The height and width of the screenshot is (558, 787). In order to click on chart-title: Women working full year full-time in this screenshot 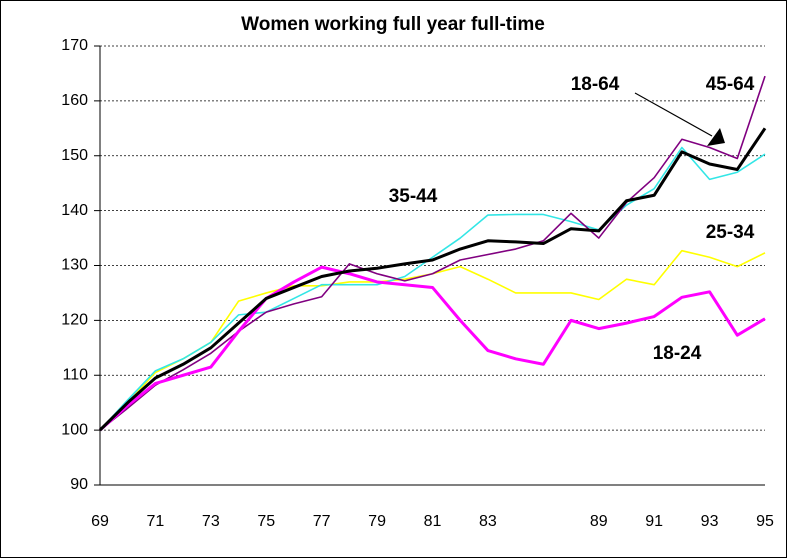, I will do `click(393, 24)`.